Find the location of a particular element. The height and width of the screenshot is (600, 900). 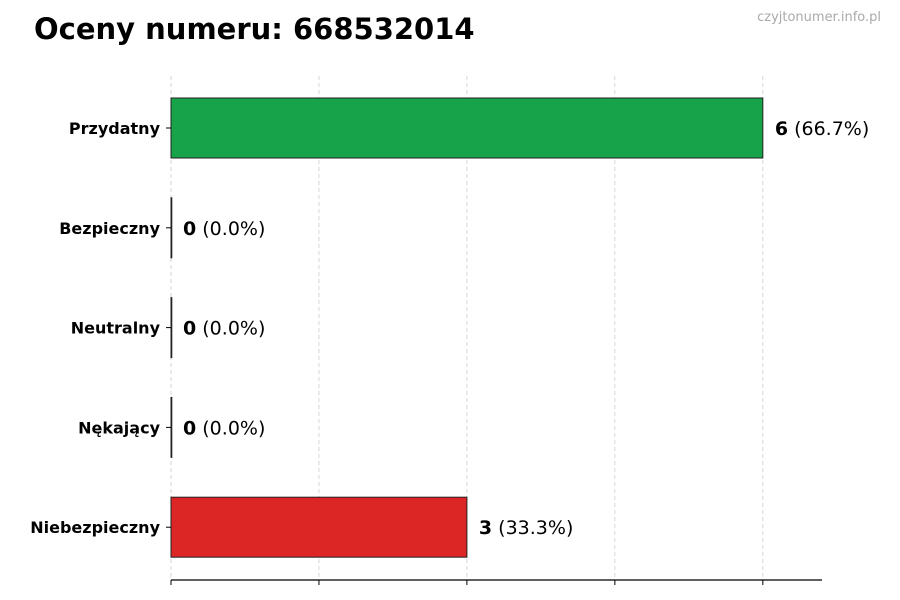

data-label-percent: (66.7%) is located at coordinates (828, 129).